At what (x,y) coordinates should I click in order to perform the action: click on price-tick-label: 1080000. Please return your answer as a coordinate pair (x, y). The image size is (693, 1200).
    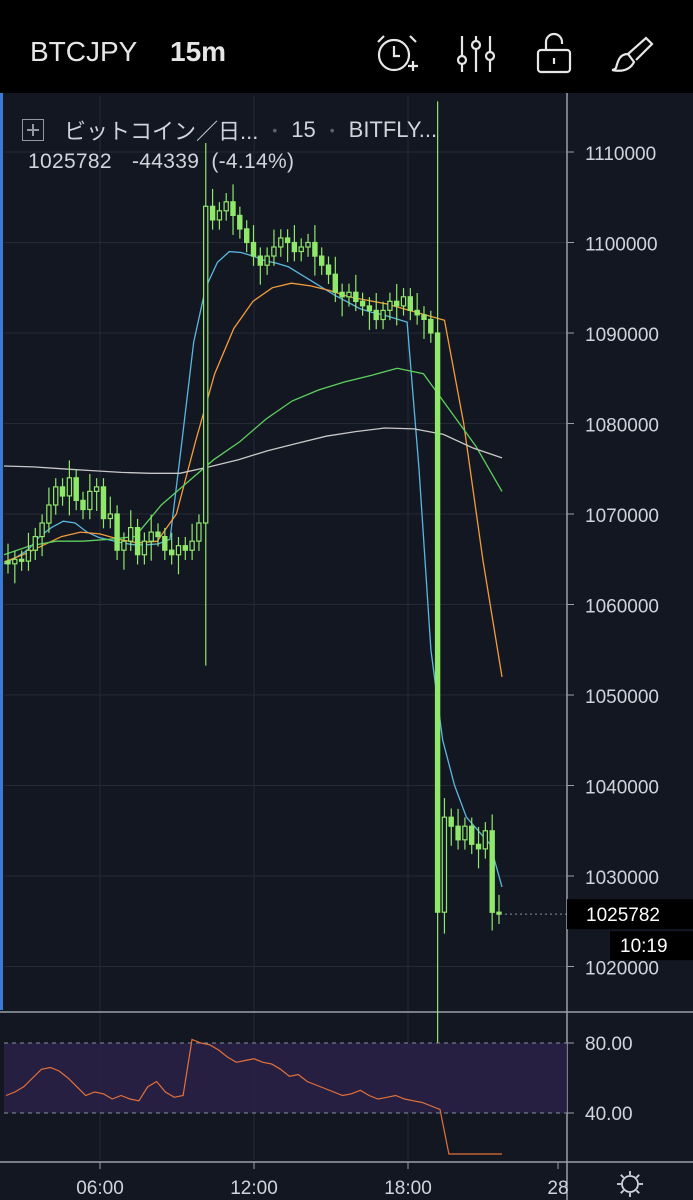
    Looking at the image, I should click on (622, 426).